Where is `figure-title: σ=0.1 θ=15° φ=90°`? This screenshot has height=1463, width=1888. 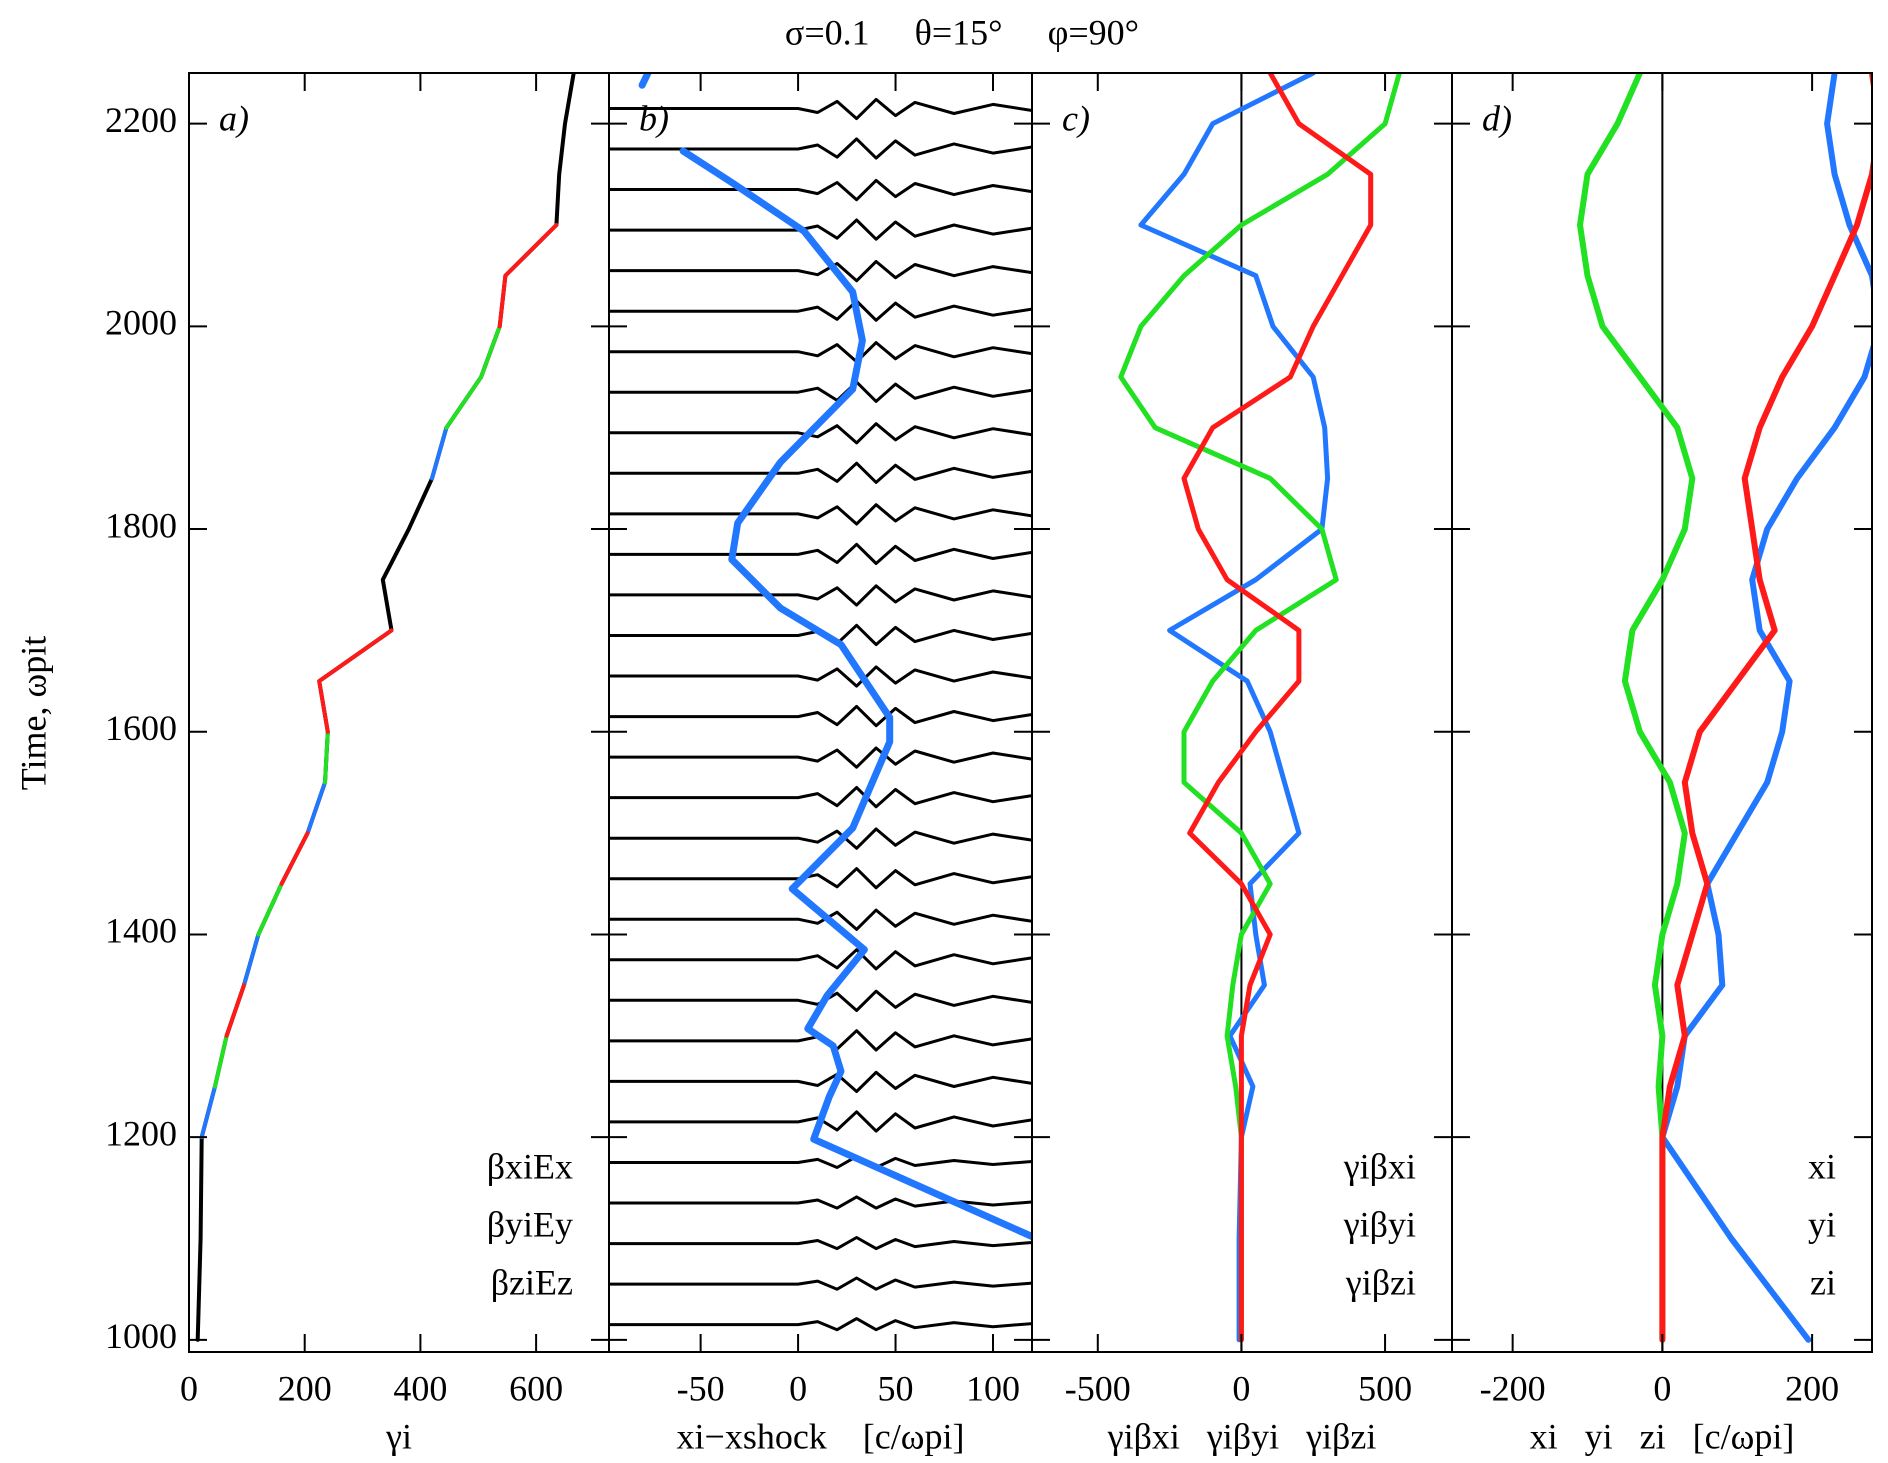
figure-title: σ=0.1 θ=15° φ=90° is located at coordinates (962, 32).